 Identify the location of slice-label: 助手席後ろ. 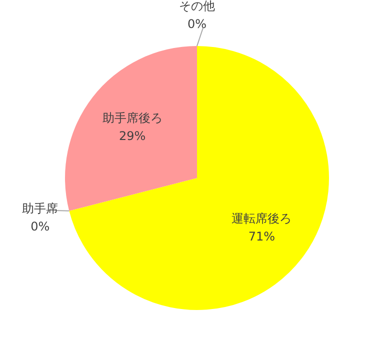
(132, 117).